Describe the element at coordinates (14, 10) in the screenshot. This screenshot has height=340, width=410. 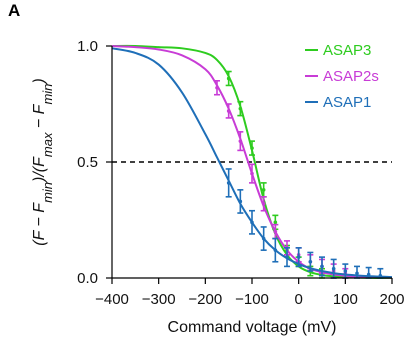
I see `panel-label: A` at that location.